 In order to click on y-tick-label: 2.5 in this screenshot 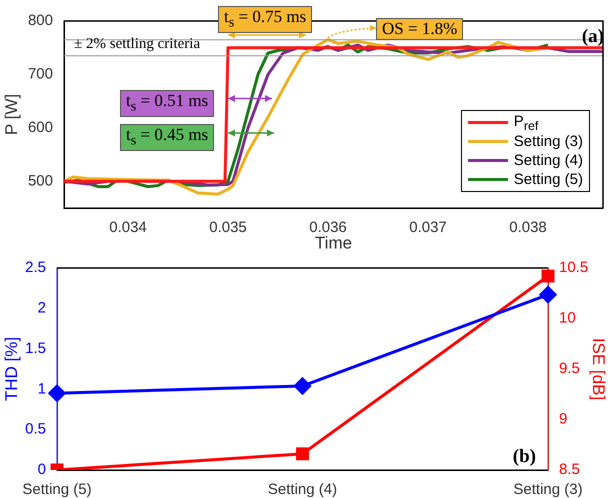, I will do `click(35, 267)`.